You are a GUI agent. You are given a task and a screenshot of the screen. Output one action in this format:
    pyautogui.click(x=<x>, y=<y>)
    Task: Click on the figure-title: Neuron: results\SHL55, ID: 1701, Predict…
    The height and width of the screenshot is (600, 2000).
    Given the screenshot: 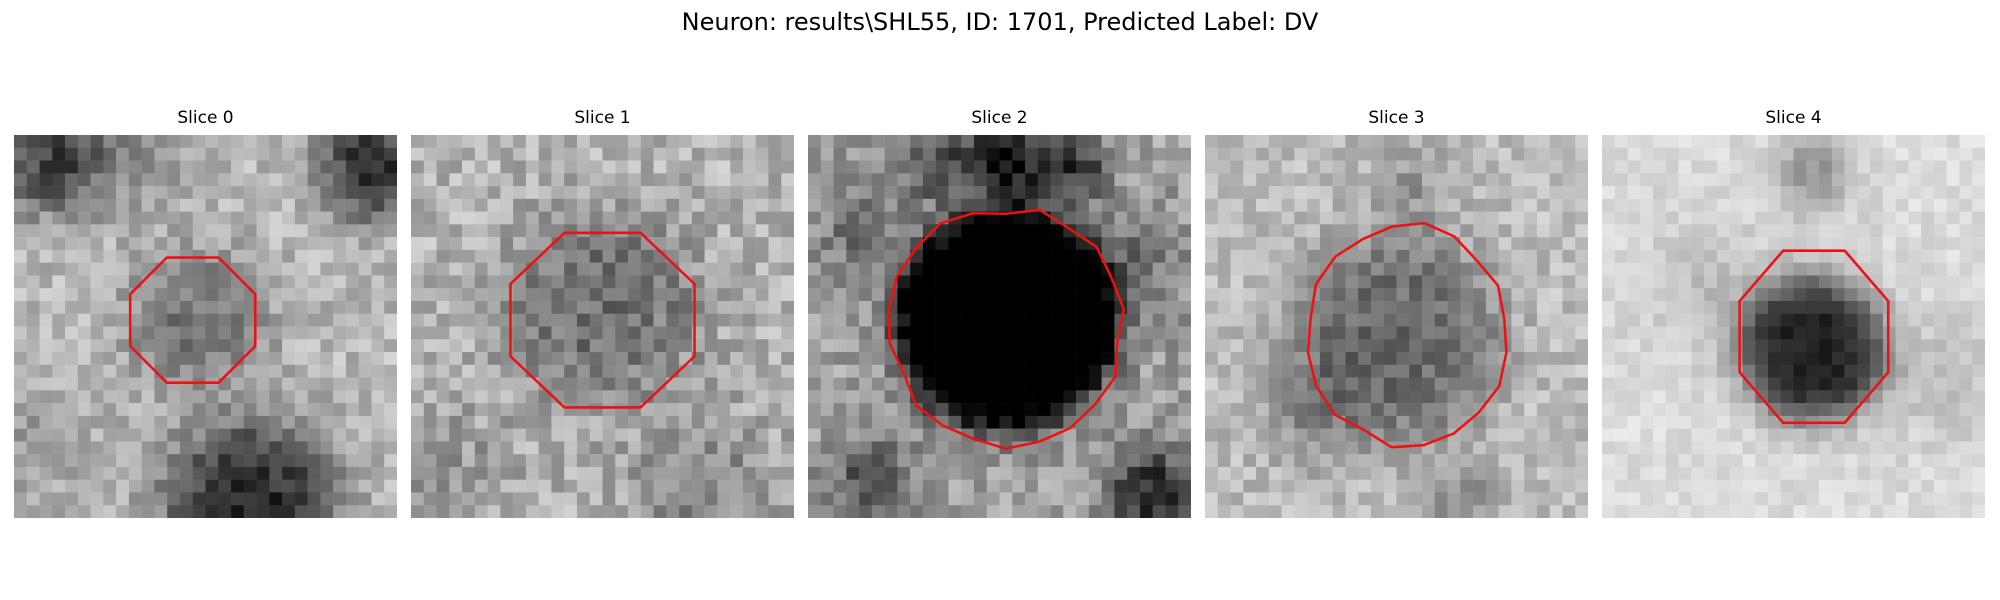 What is the action you would take?
    pyautogui.click(x=1000, y=22)
    